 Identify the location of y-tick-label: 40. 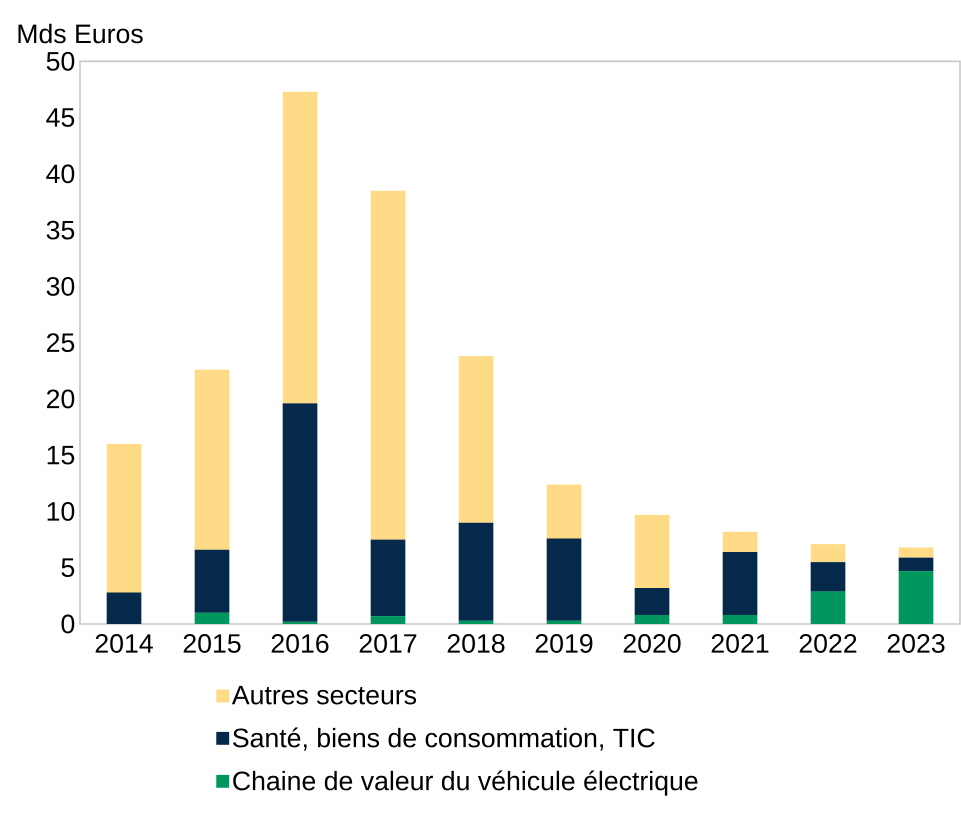
(60, 174).